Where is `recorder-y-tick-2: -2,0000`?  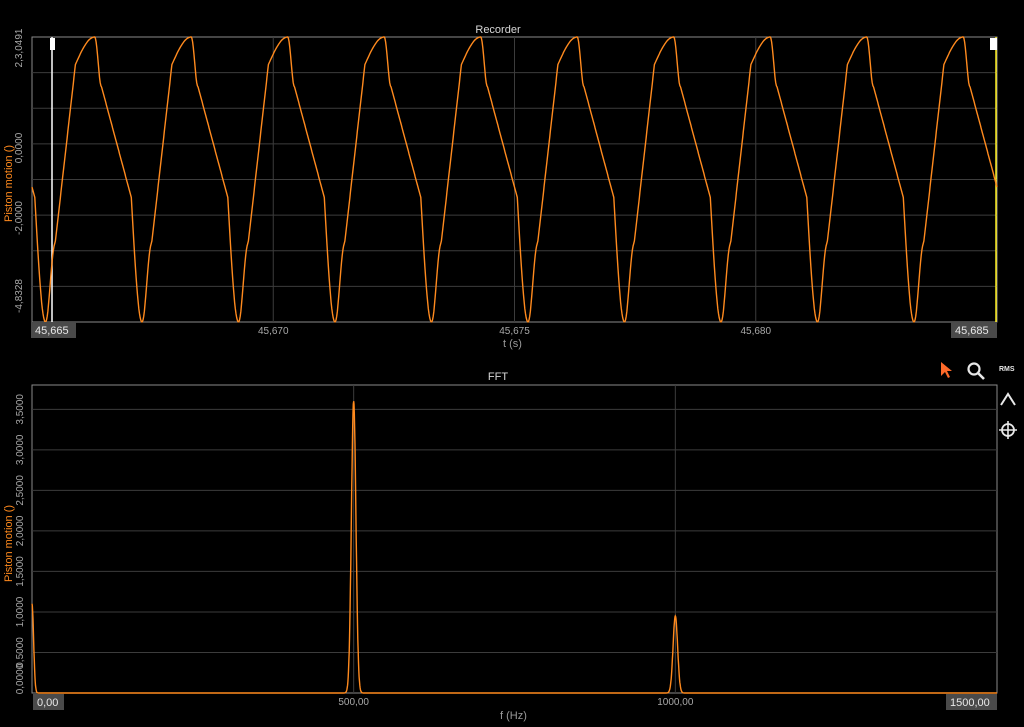 recorder-y-tick-2: -2,0000 is located at coordinates (19, 218).